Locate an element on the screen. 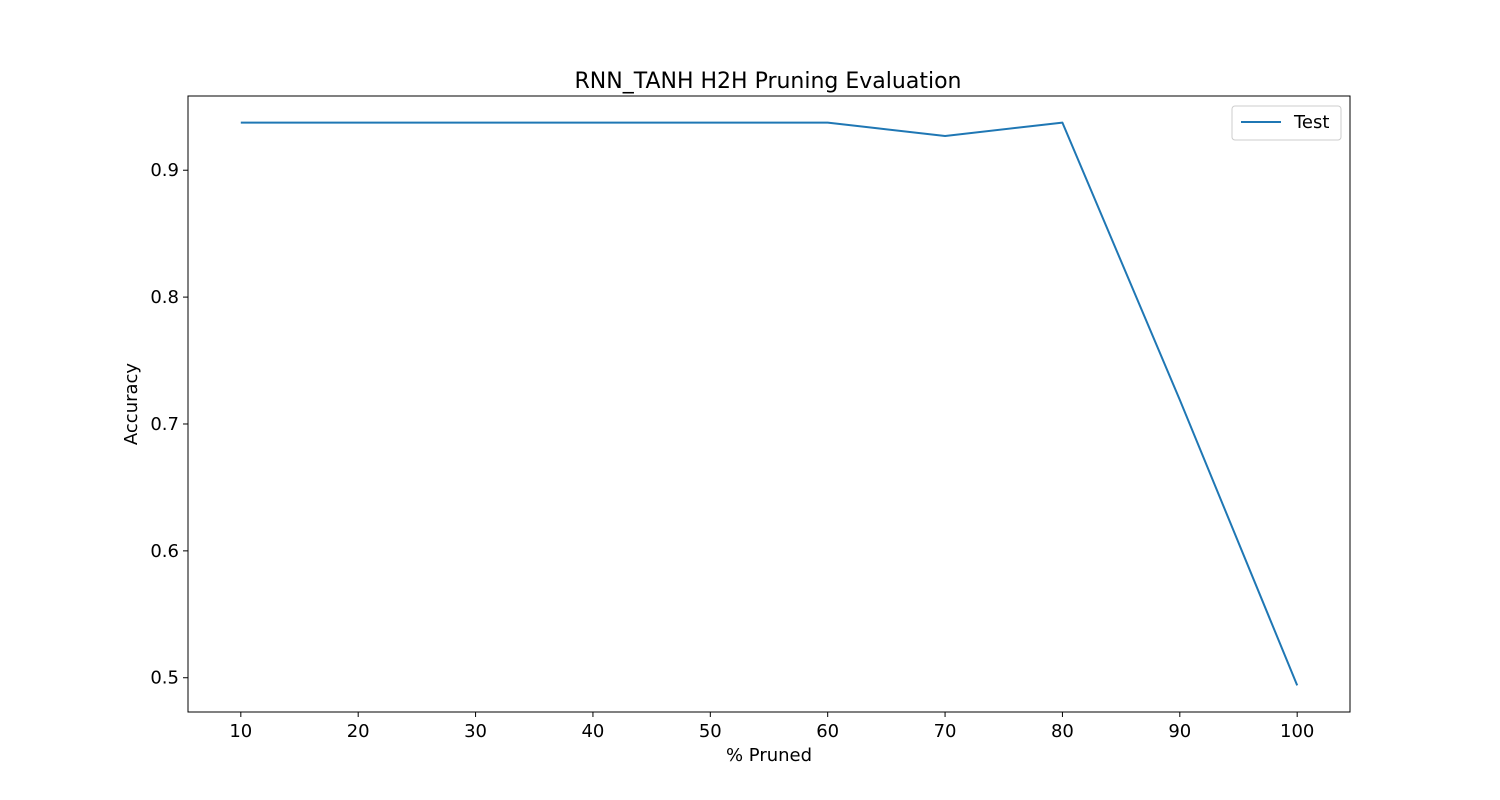 This screenshot has width=1500, height=800. y-tick-label: 0.6 is located at coordinates (164, 551).